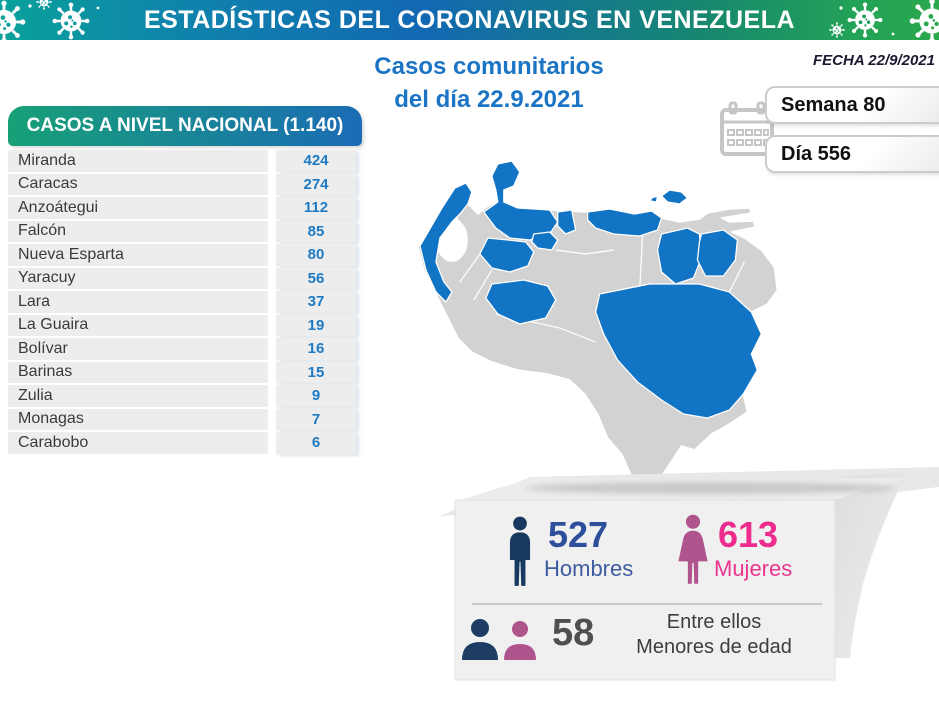 Image resolution: width=939 pixels, height=703 pixels. I want to click on day-badge-label: Día 556, so click(816, 153).